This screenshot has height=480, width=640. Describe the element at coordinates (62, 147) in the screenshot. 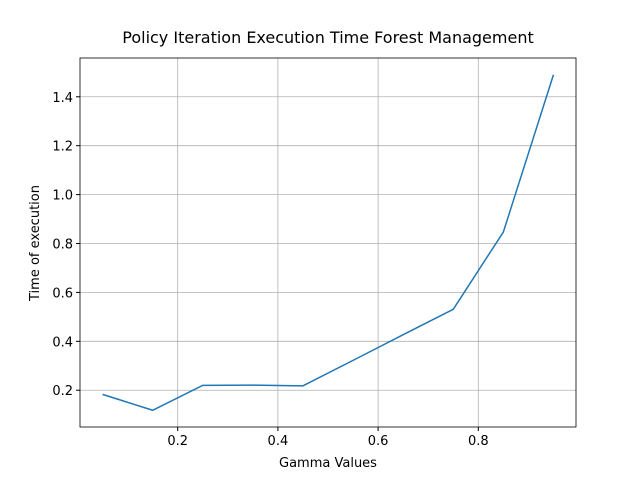

I see `y-tick-label: 1.2` at that location.